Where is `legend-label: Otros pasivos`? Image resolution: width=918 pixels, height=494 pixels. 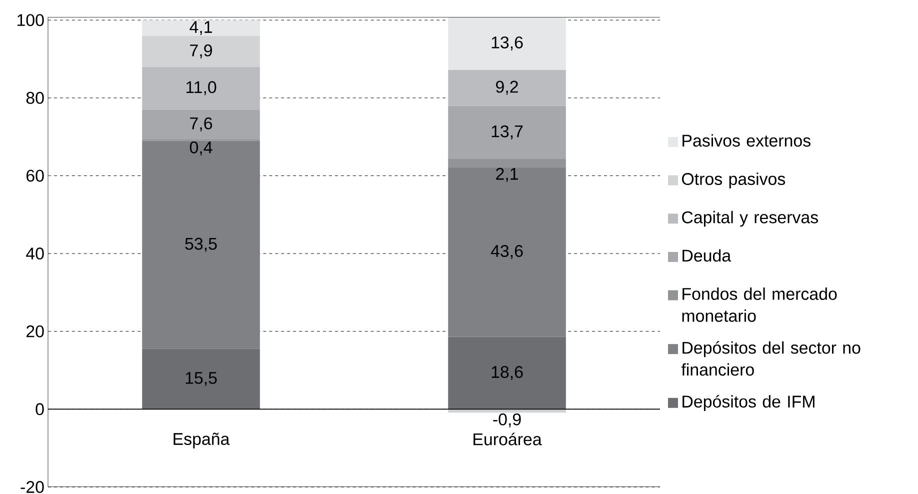
legend-label: Otros pasivos is located at coordinates (734, 180).